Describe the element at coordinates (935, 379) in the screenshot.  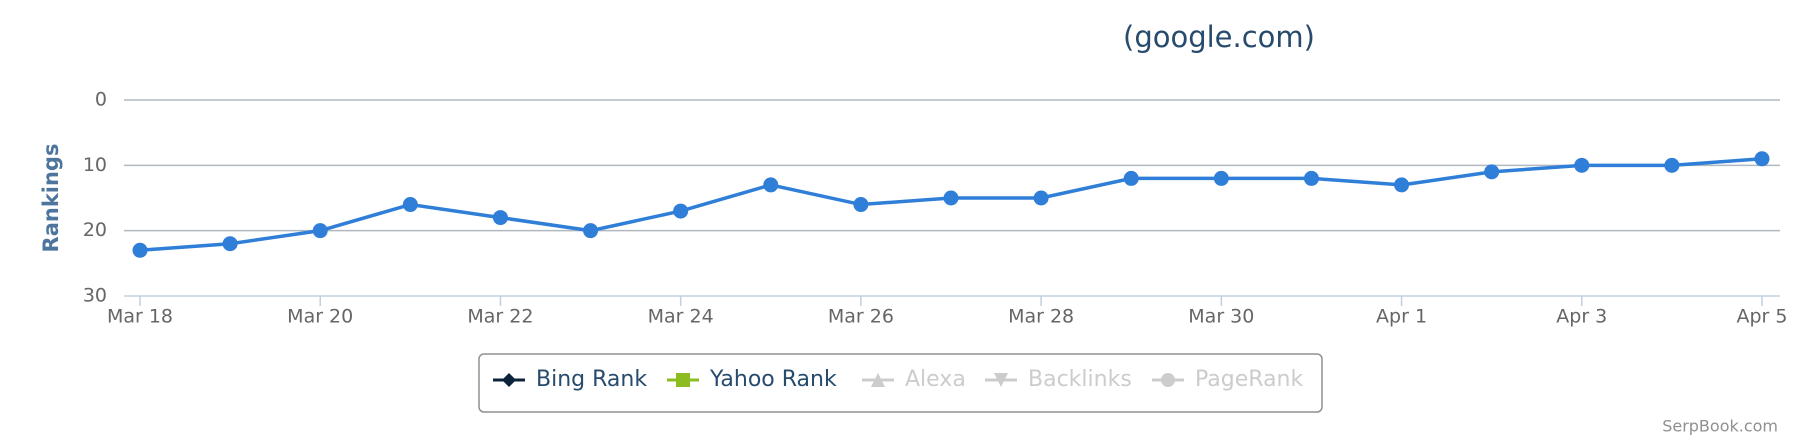
I see `legend-label: Alexa` at that location.